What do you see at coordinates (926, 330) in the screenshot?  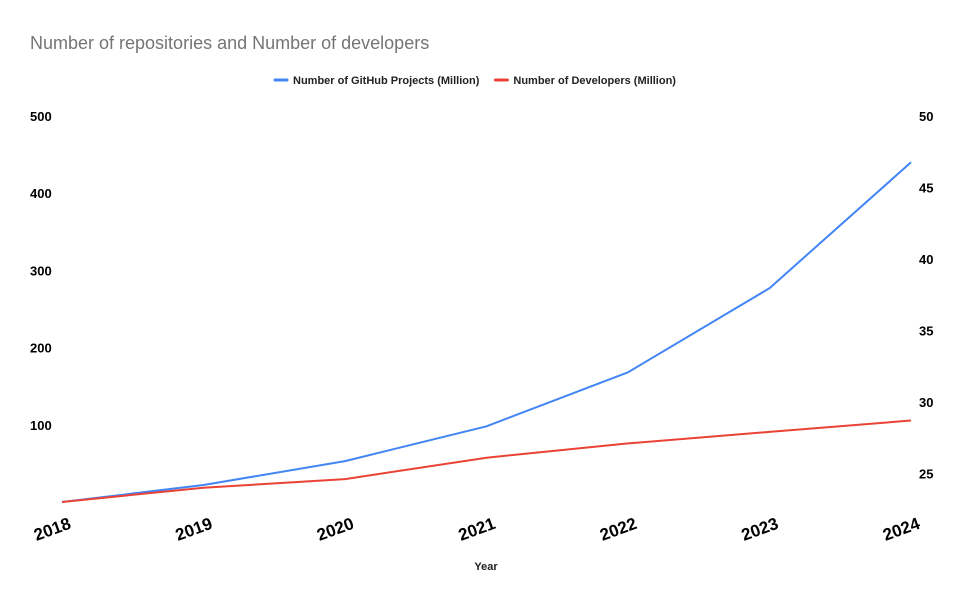 I see `right-tick-label: 35` at bounding box center [926, 330].